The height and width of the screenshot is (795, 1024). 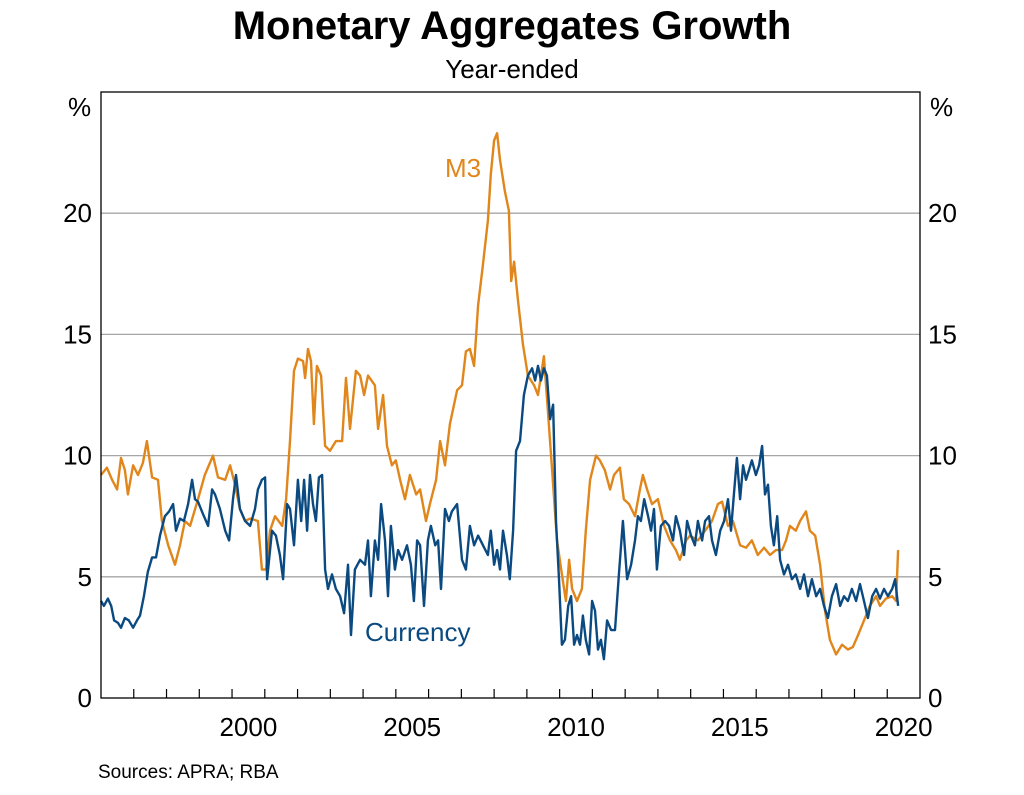 What do you see at coordinates (417, 632) in the screenshot?
I see `series-label-currency: Currency` at bounding box center [417, 632].